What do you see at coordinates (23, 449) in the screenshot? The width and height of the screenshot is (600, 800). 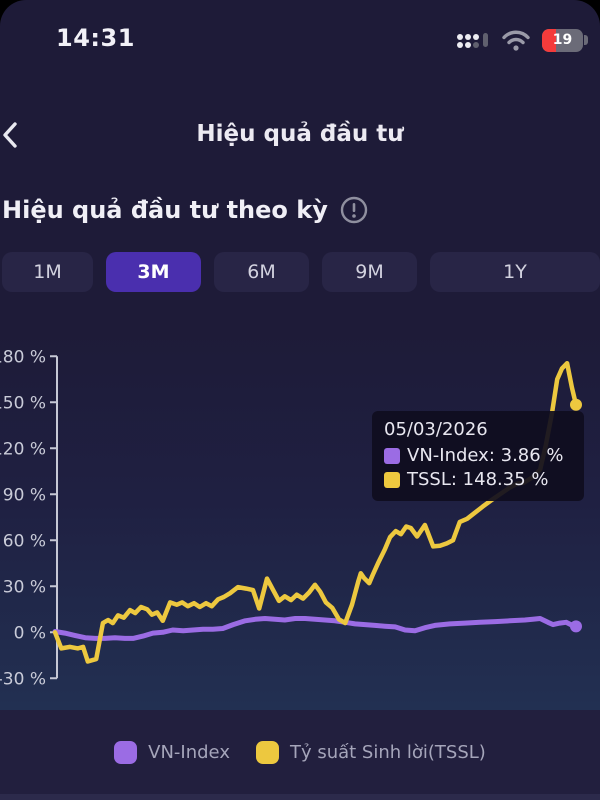 I see `y-tick-label: 120 %` at bounding box center [23, 449].